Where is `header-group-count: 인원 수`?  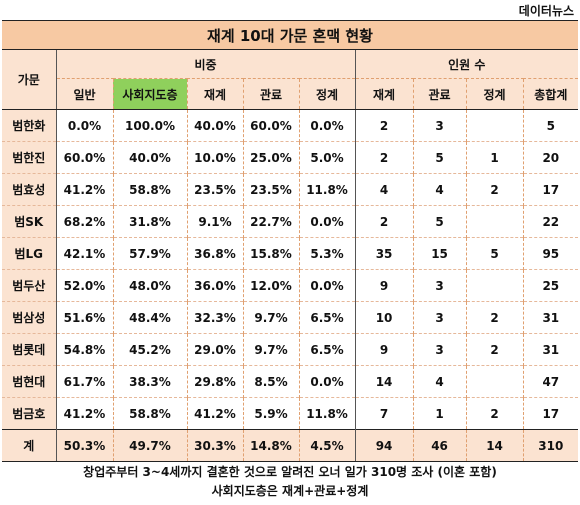
header-group-count: 인원 수 is located at coordinates (467, 64).